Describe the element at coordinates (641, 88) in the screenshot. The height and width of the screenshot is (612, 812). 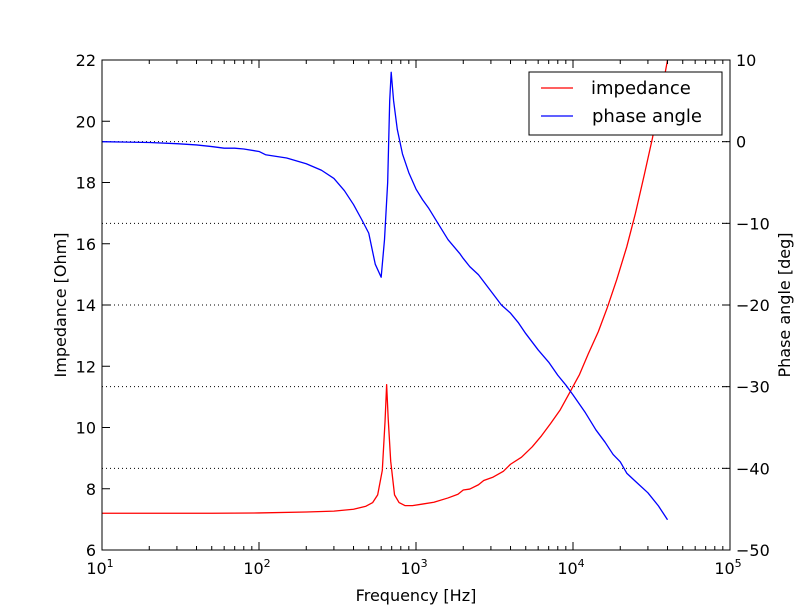
I see `legend-label-impedance: impedance` at that location.